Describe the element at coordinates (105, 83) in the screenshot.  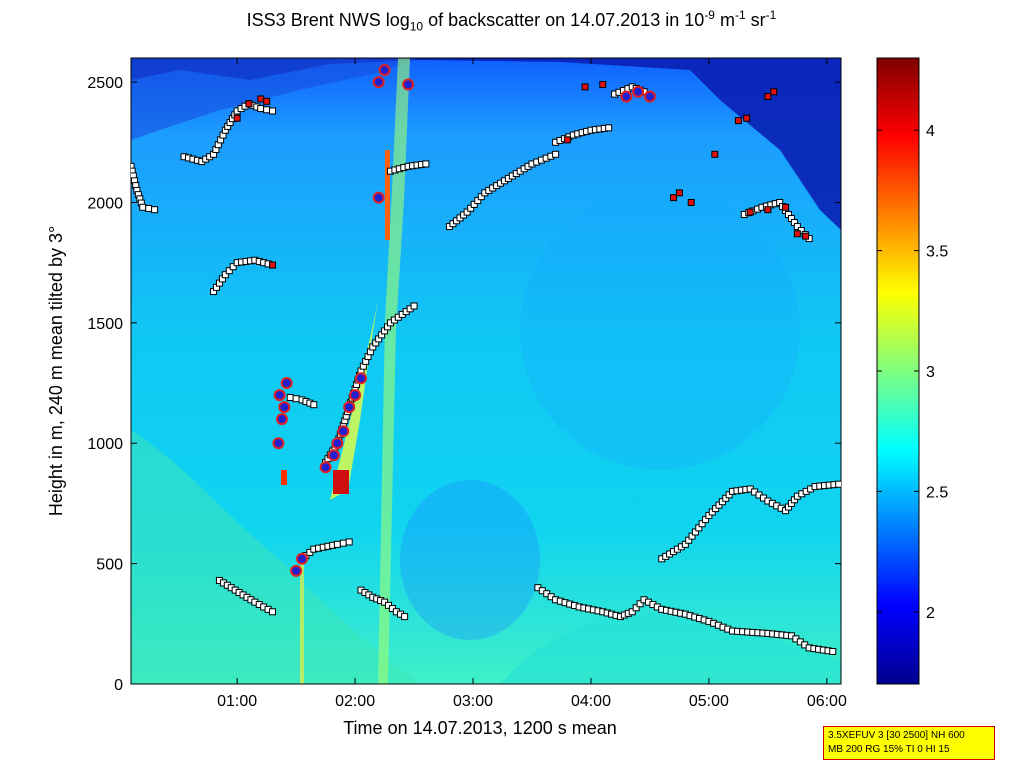
I see `y-tick-label-5: 2500` at that location.